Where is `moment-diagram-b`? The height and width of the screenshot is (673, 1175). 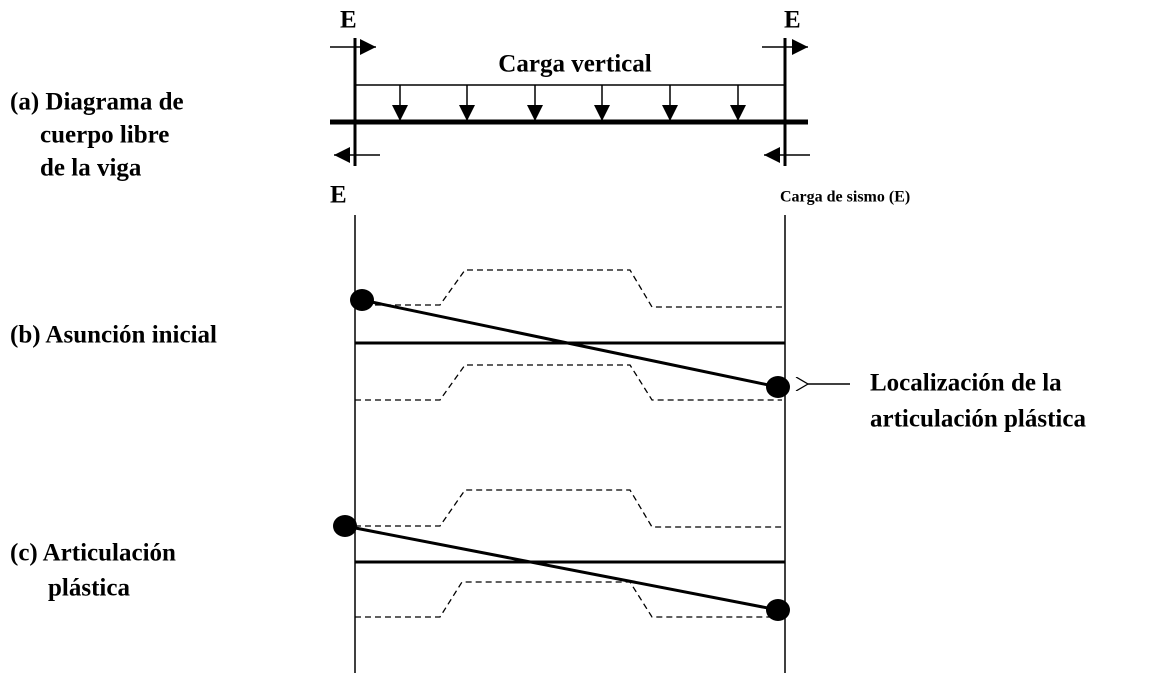
moment-diagram-b is located at coordinates (600, 335).